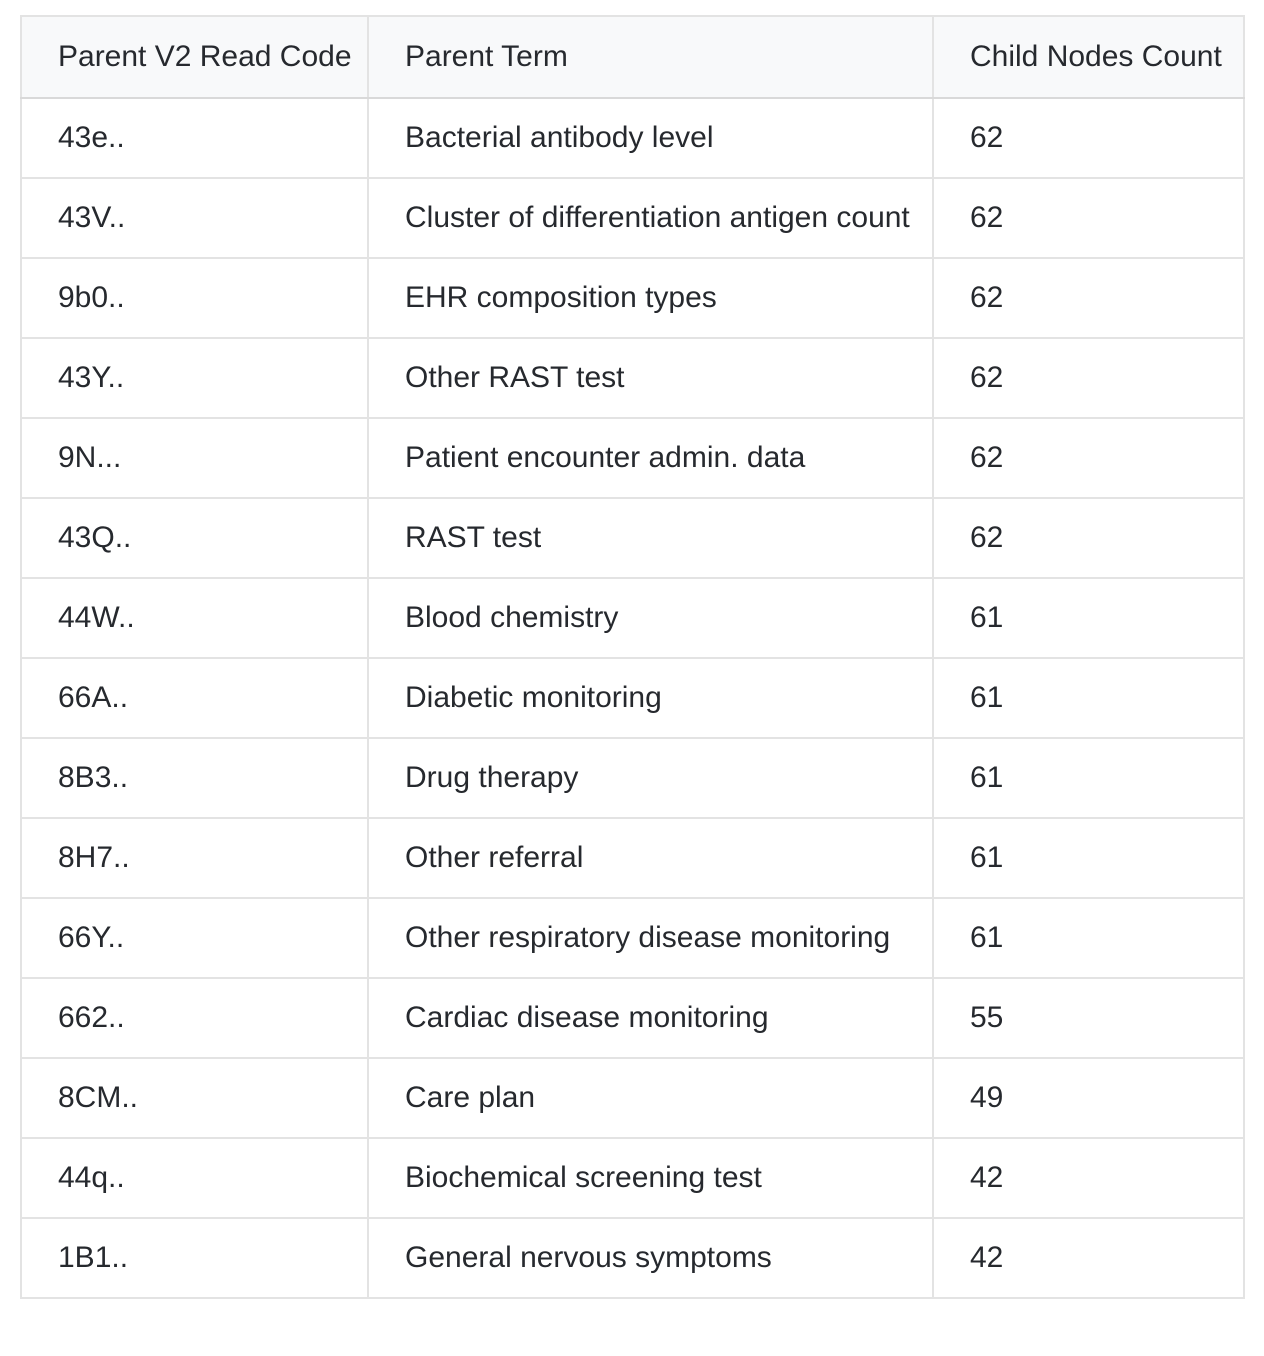 The image size is (1264, 1356). Describe the element at coordinates (194, 218) in the screenshot. I see `cell-parent-code: 43V..` at that location.